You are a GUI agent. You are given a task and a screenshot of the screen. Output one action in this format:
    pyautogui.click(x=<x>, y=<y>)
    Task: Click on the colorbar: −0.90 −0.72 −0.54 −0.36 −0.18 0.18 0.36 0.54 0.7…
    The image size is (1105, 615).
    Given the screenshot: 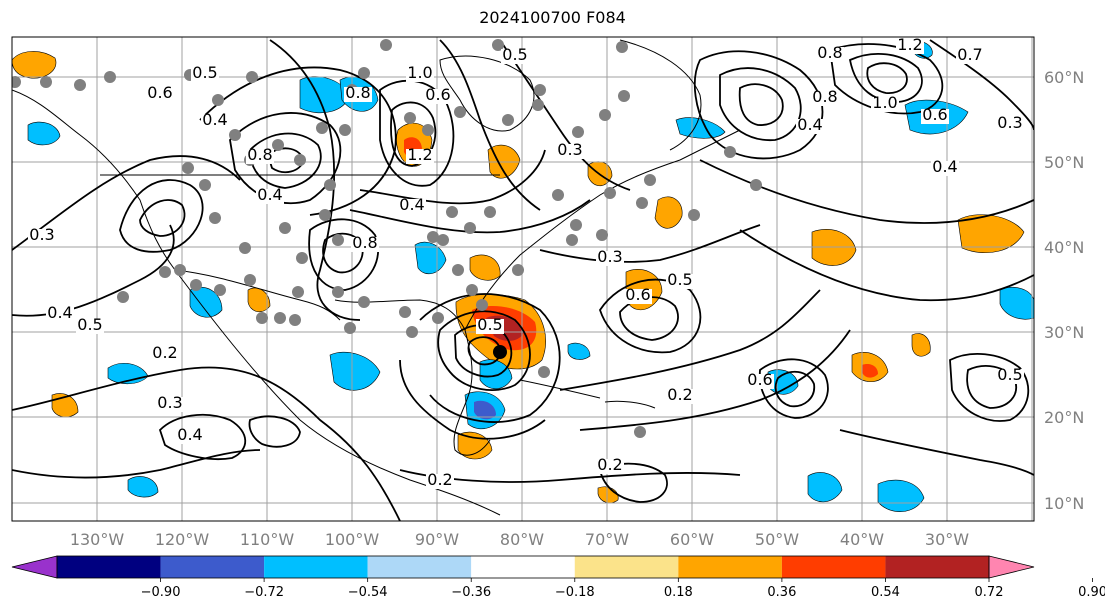 What is the action you would take?
    pyautogui.click(x=558, y=577)
    